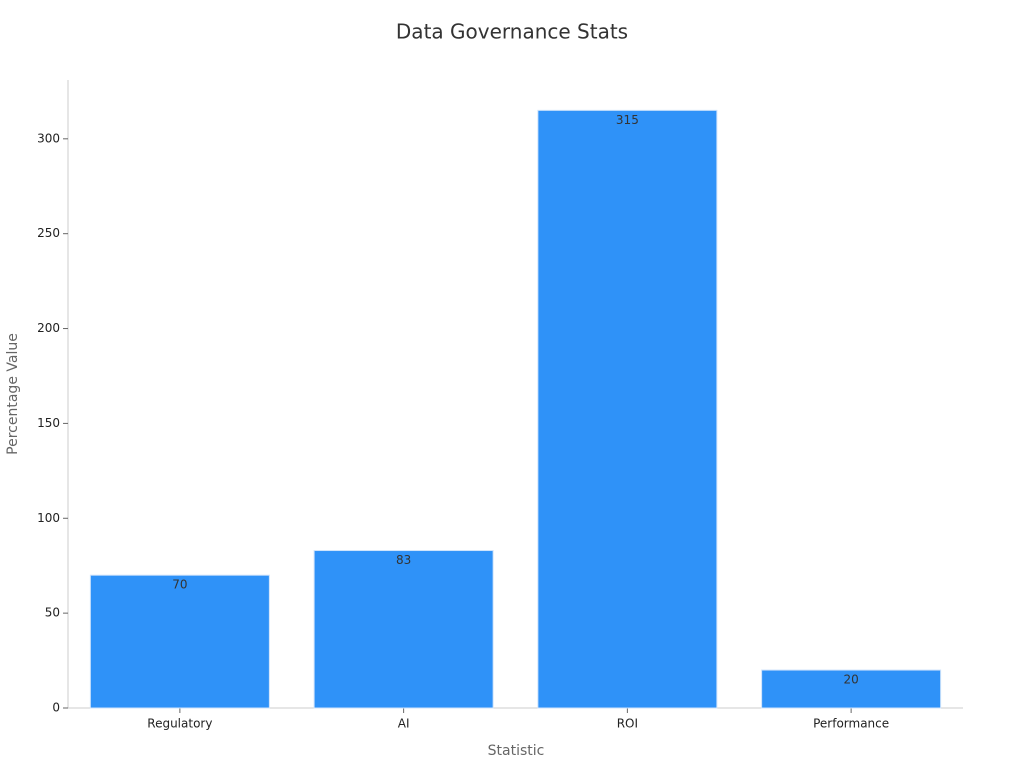  I want to click on y-tick-label: 300, so click(48, 138).